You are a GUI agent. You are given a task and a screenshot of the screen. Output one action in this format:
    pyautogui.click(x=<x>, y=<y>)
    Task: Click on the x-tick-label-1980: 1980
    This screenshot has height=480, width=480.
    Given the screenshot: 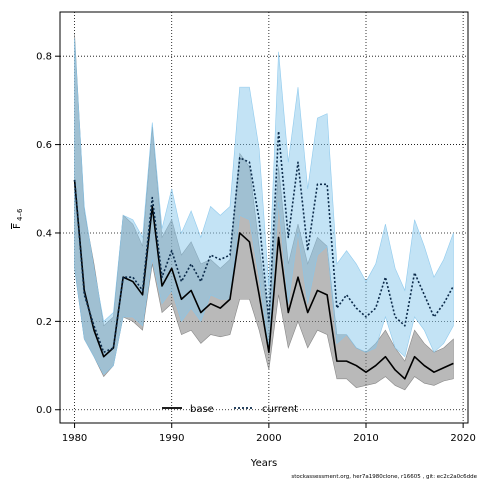 What is the action you would take?
    pyautogui.click(x=74, y=438)
    